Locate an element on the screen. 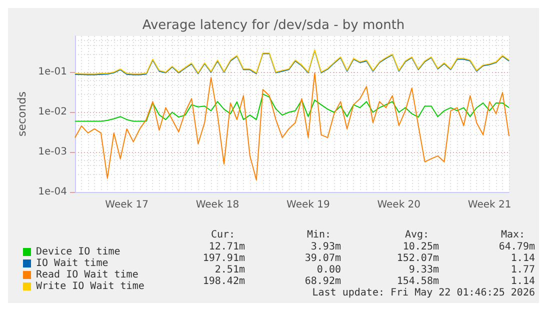 The width and height of the screenshot is (547, 311). y-tick-label: 1e-01 is located at coordinates (52, 72).